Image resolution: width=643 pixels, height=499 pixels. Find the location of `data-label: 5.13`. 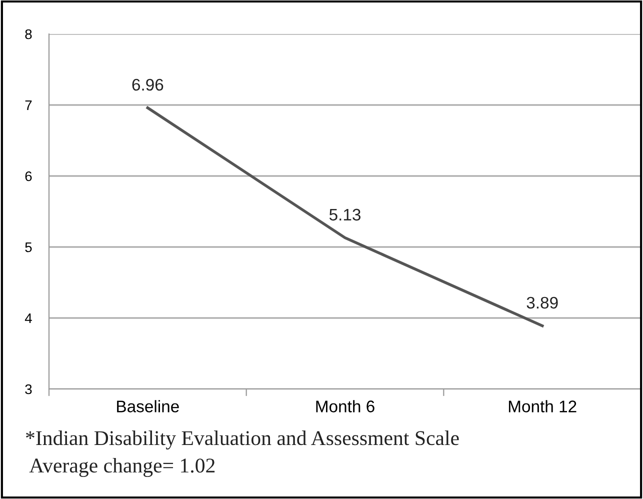

data-label: 5.13 is located at coordinates (344, 214).